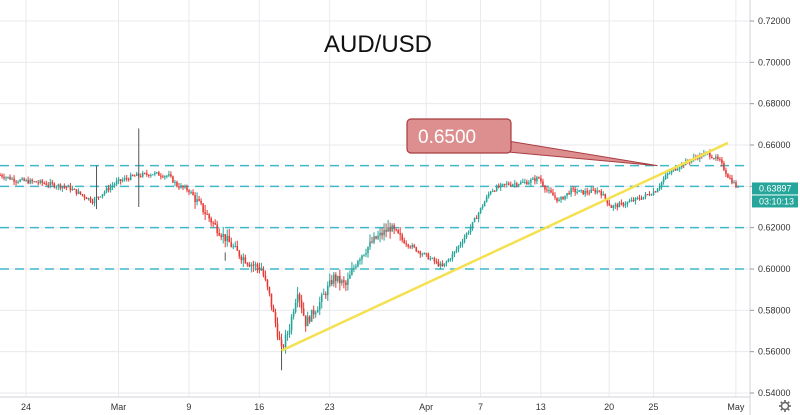 This screenshot has width=800, height=415. I want to click on x-tick-label: Mar, so click(119, 407).